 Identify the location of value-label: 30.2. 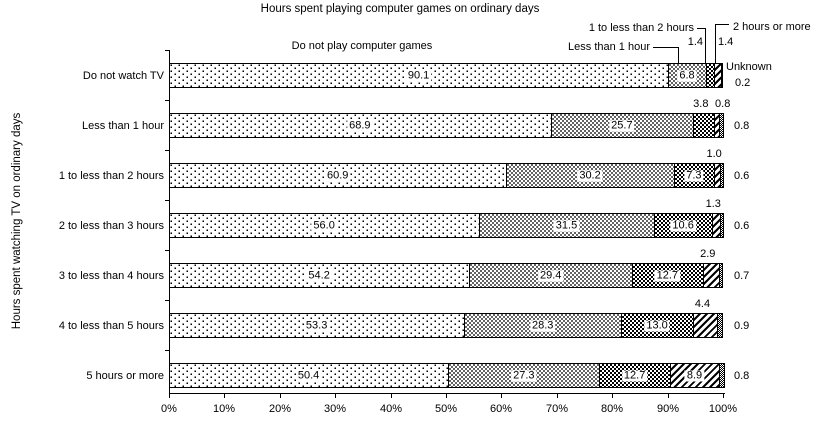
(590, 175).